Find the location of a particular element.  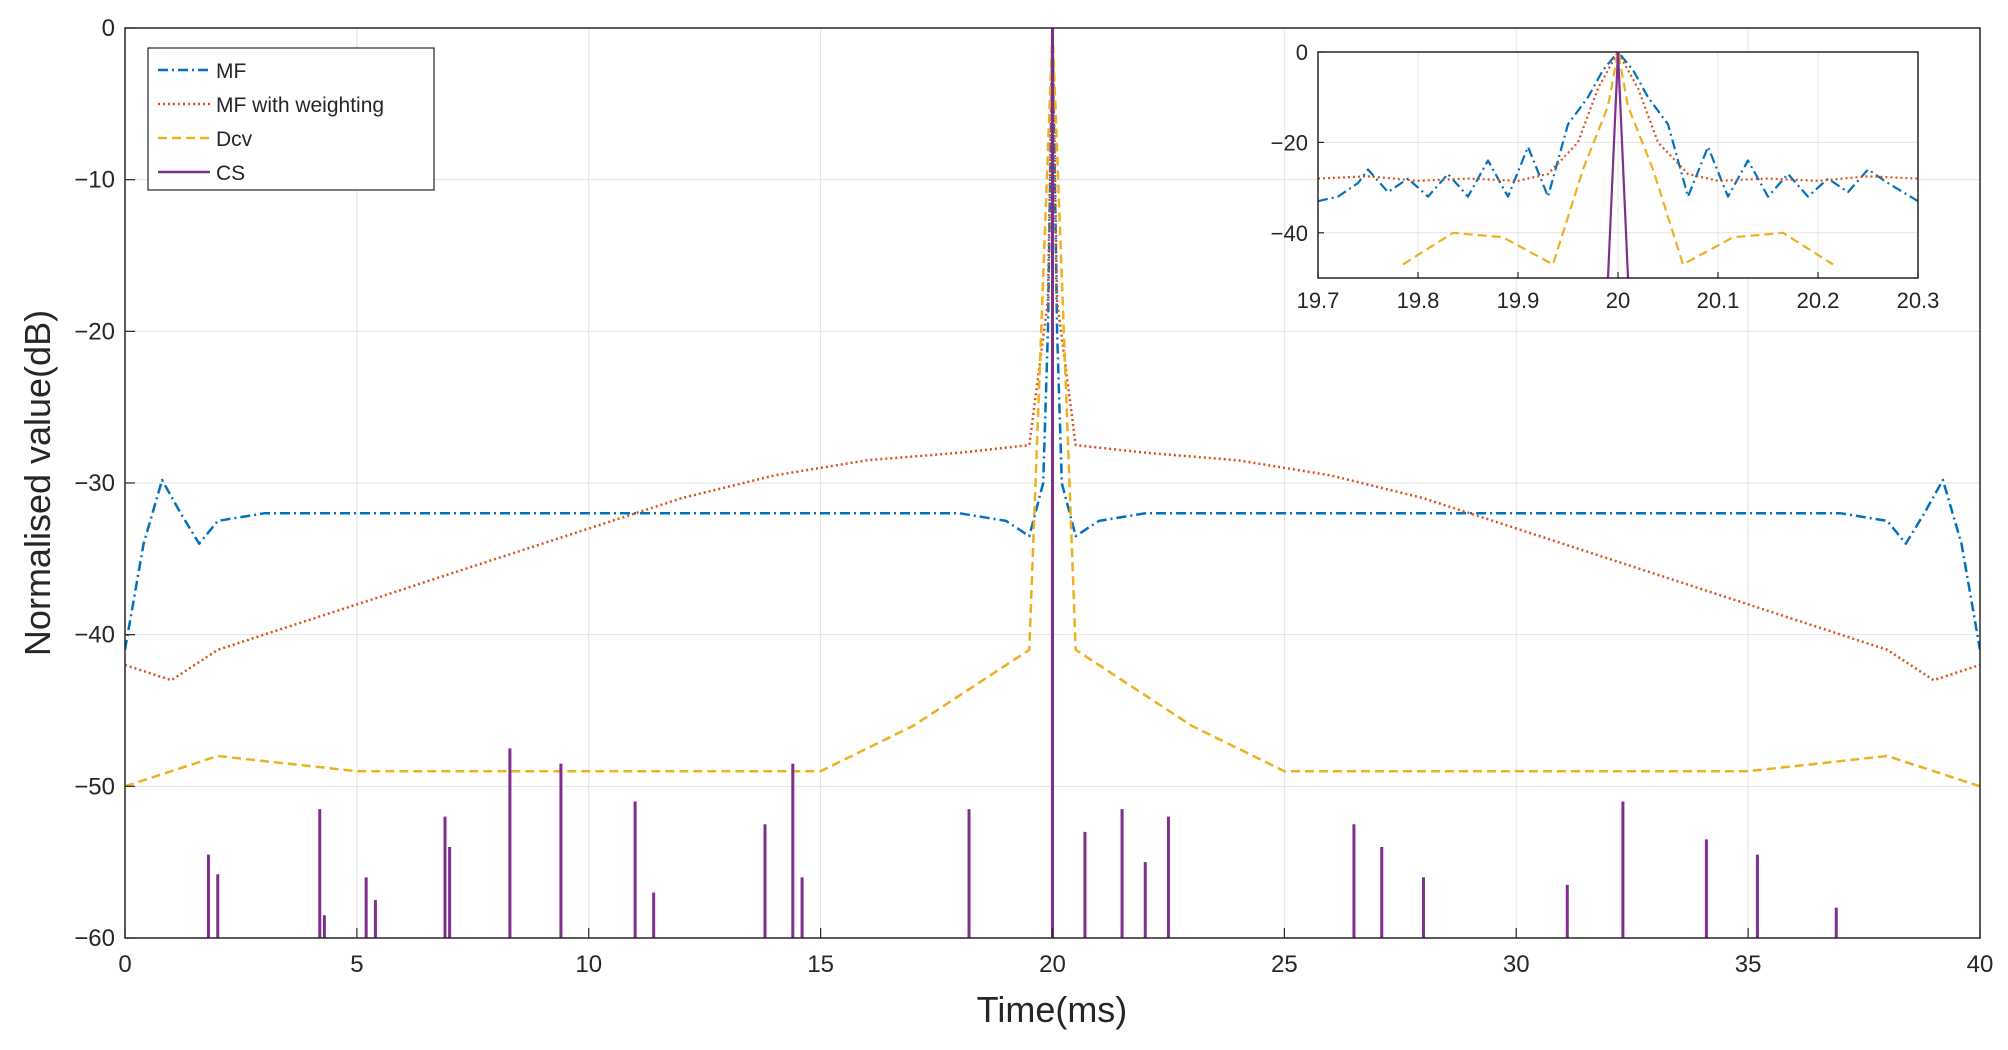

inset-x-tick-label: 19.9 is located at coordinates (1518, 300).